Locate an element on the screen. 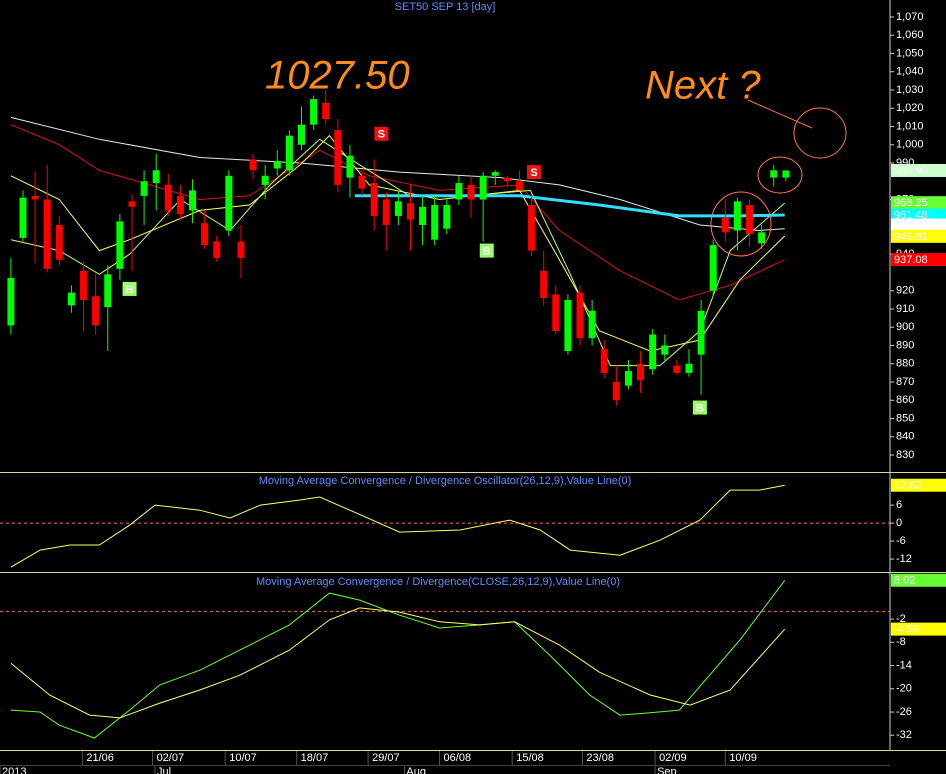 Image resolution: width=946 pixels, height=774 pixels. annotation: 1027.50 is located at coordinates (337, 76).